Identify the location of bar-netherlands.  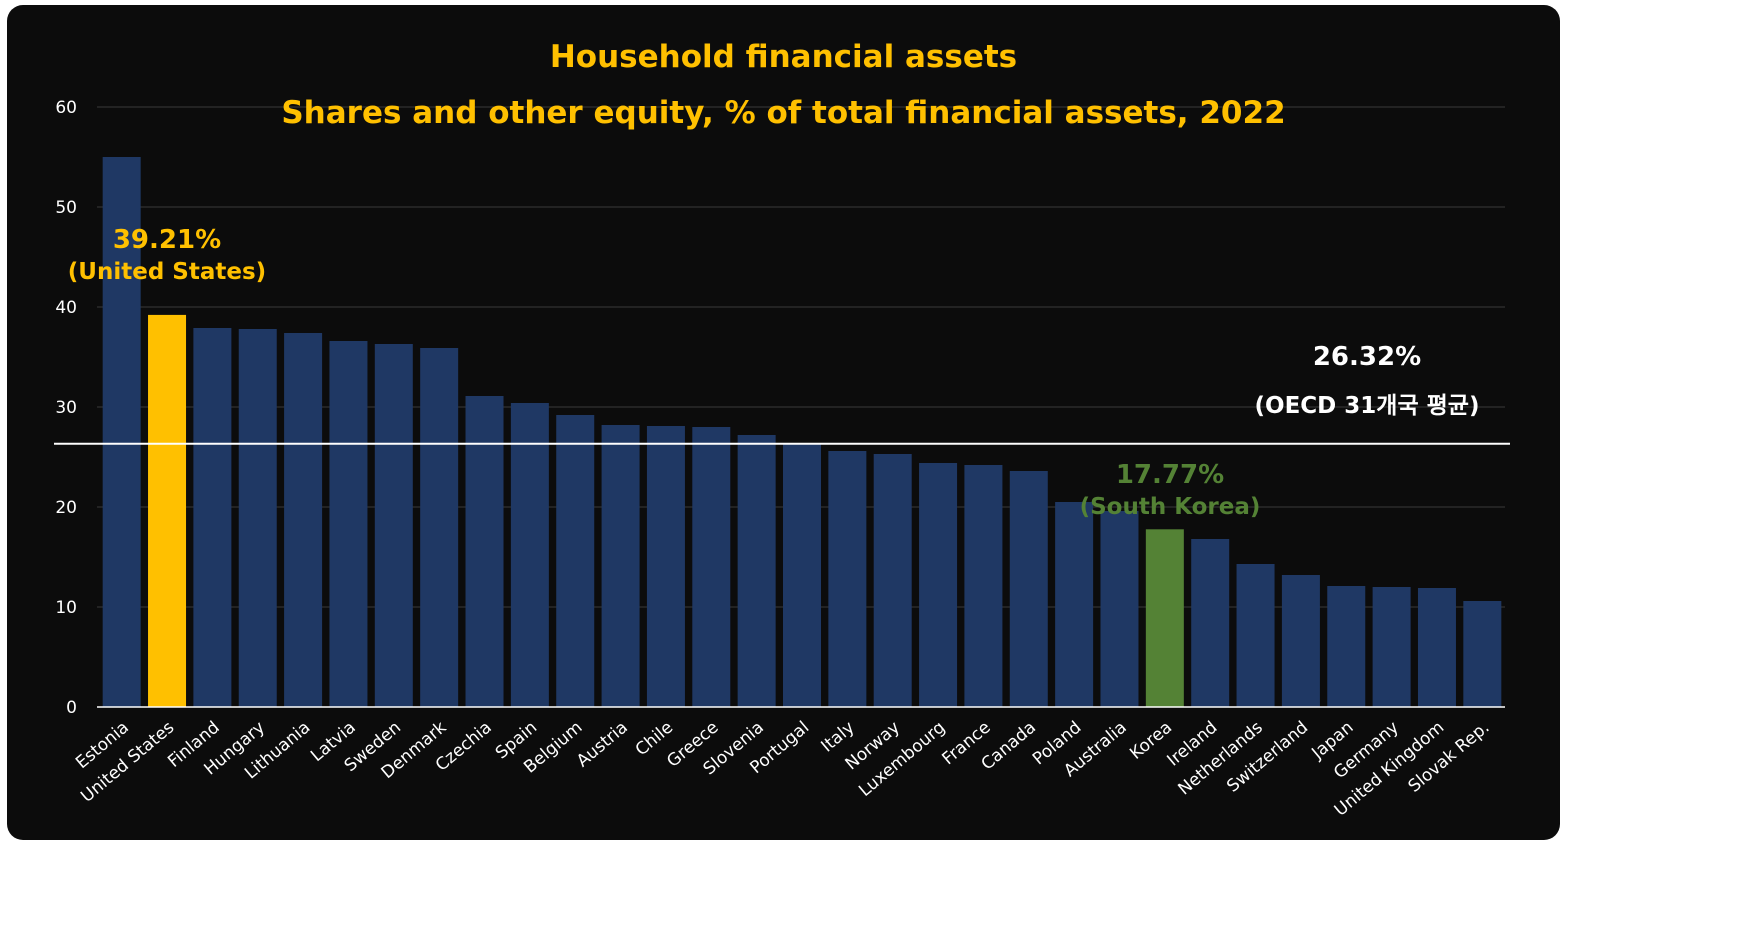
(1255, 635).